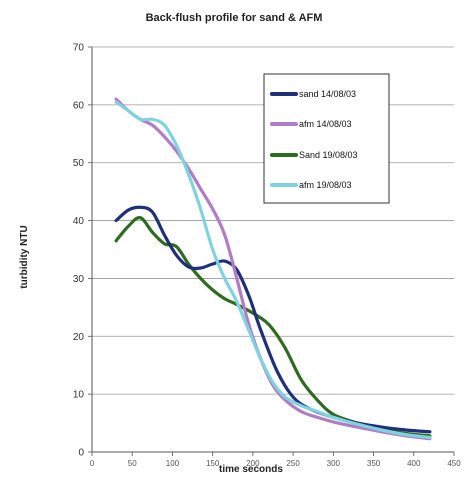  What do you see at coordinates (327, 94) in the screenshot?
I see `legend-entry-1: sand 14/08/03` at bounding box center [327, 94].